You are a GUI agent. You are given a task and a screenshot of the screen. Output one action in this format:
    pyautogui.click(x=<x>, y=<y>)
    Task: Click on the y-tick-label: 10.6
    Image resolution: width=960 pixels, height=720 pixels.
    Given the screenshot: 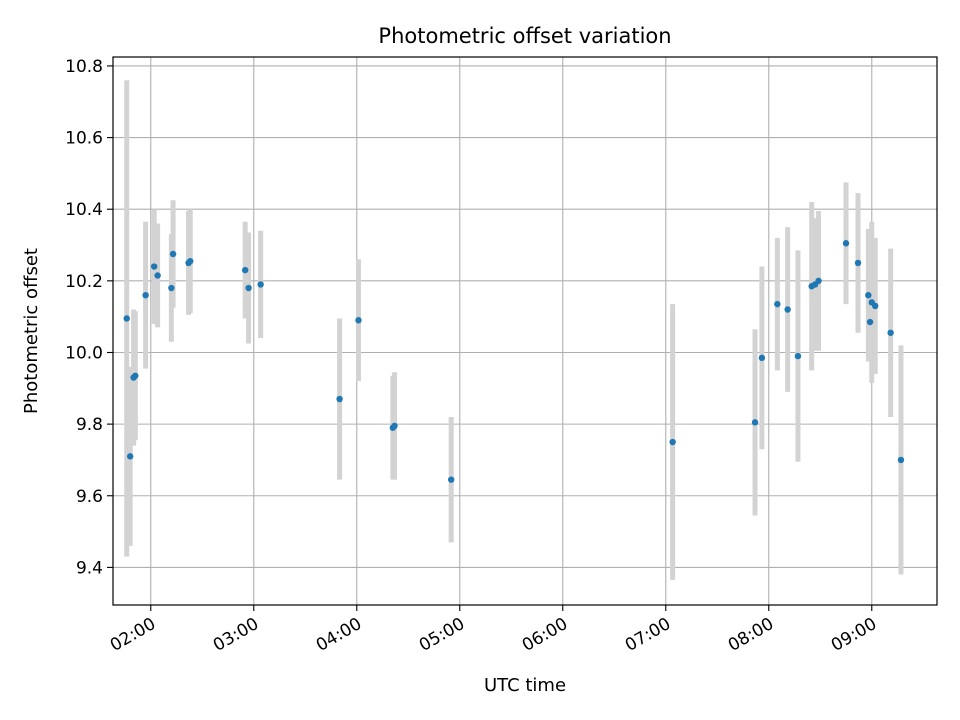 What is the action you would take?
    pyautogui.click(x=84, y=139)
    